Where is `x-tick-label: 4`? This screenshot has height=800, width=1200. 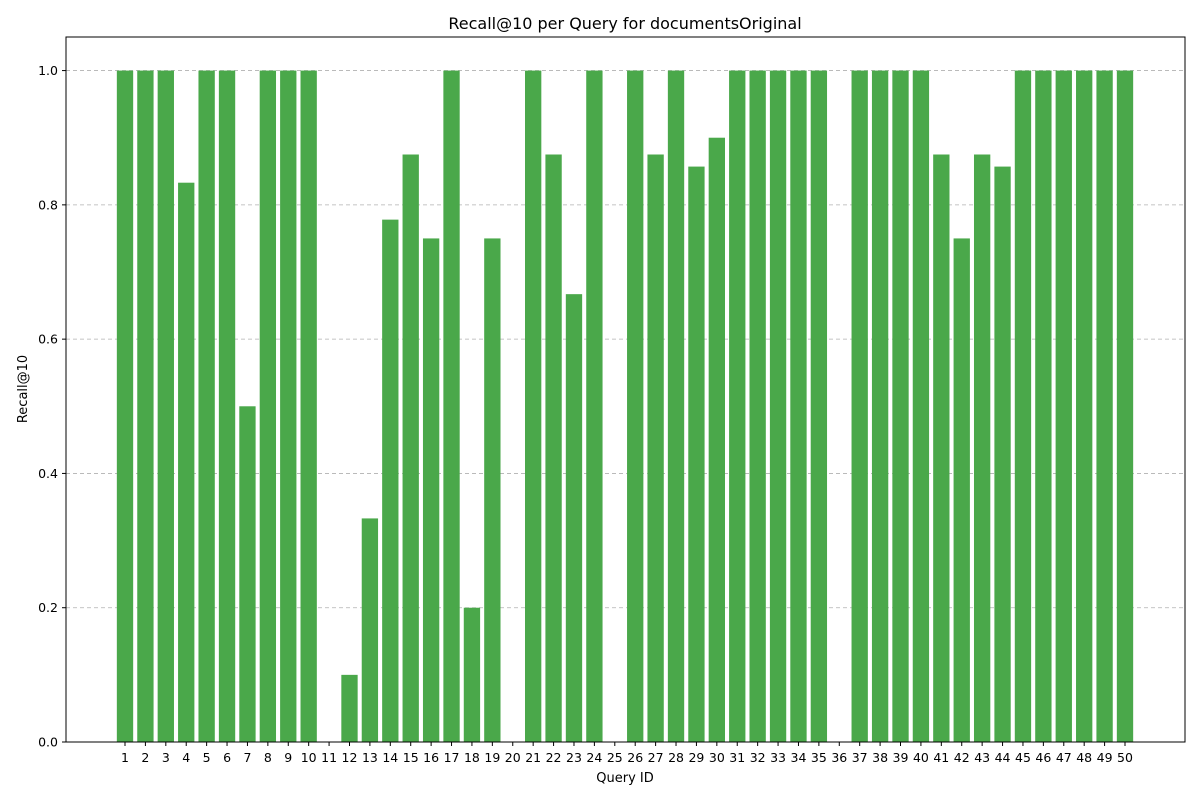
x-tick-label: 4 is located at coordinates (186, 757).